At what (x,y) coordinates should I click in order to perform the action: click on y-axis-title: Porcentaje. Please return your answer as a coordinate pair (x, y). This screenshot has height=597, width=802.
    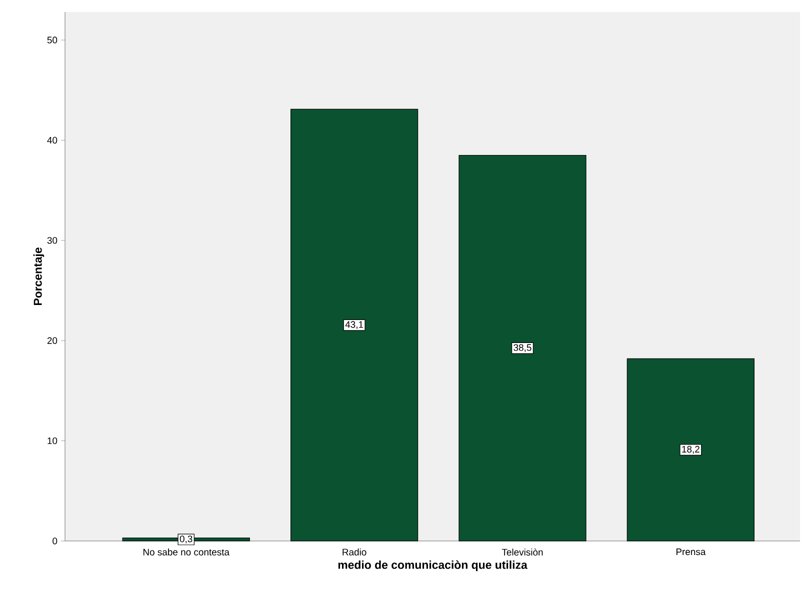
    Looking at the image, I should click on (38, 277).